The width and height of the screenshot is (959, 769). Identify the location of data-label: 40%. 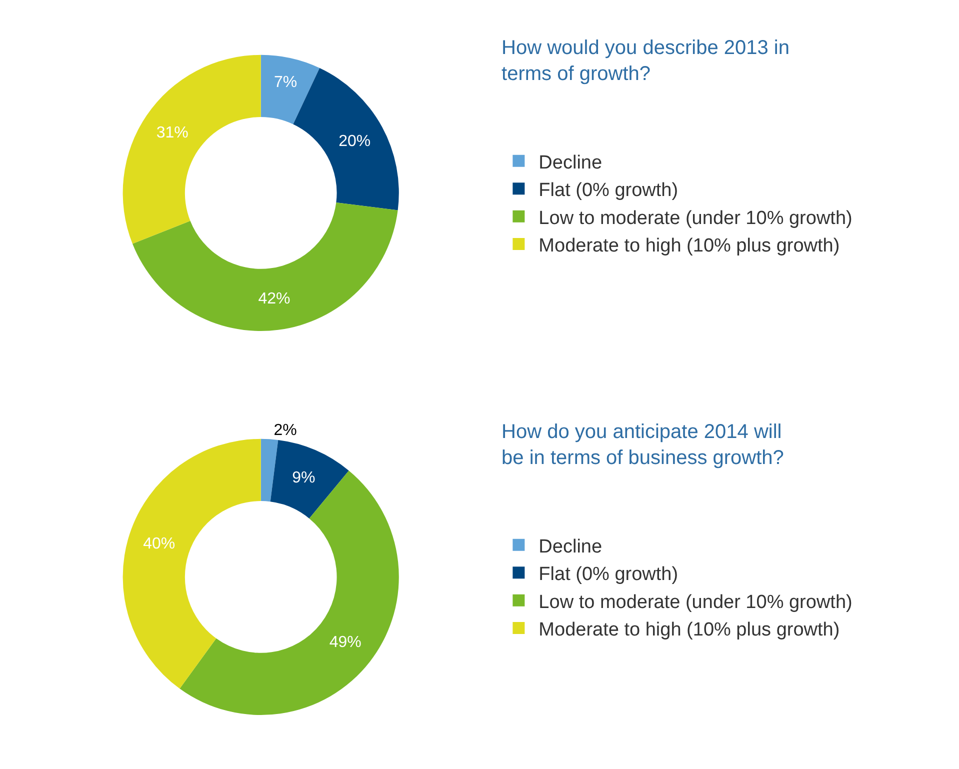
(159, 543).